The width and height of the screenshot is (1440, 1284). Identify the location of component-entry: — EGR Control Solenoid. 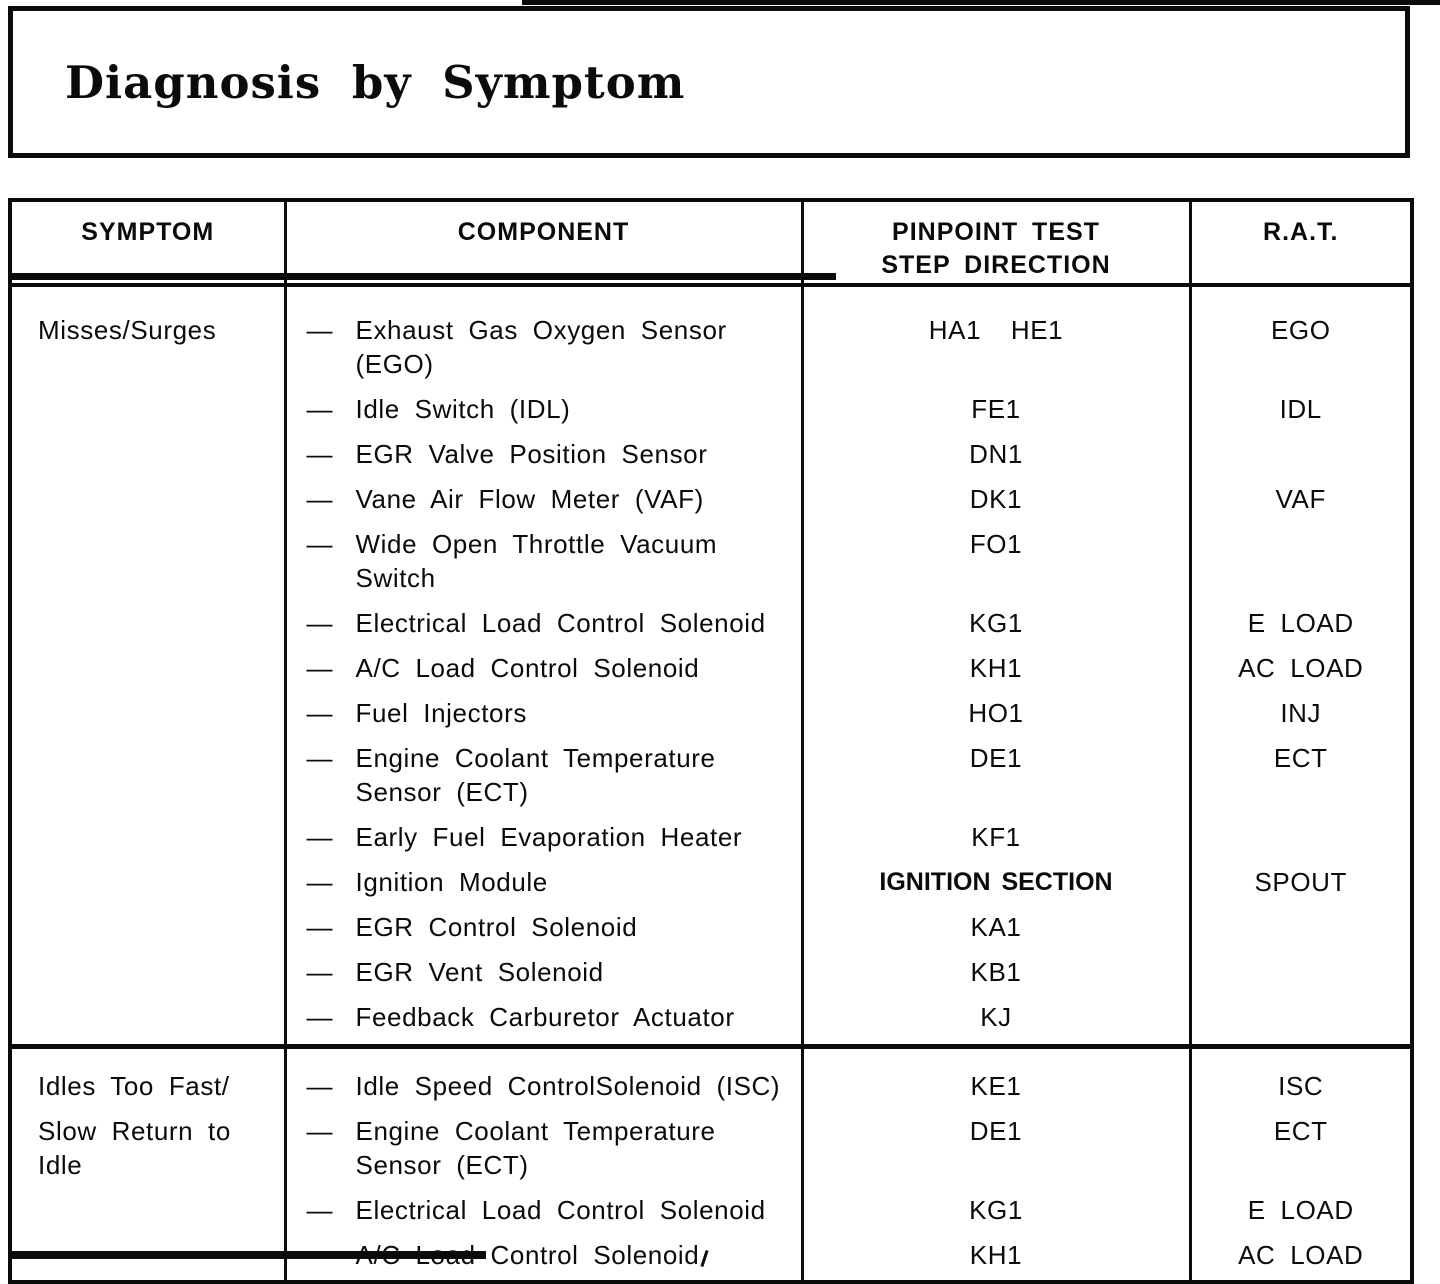
(552, 927).